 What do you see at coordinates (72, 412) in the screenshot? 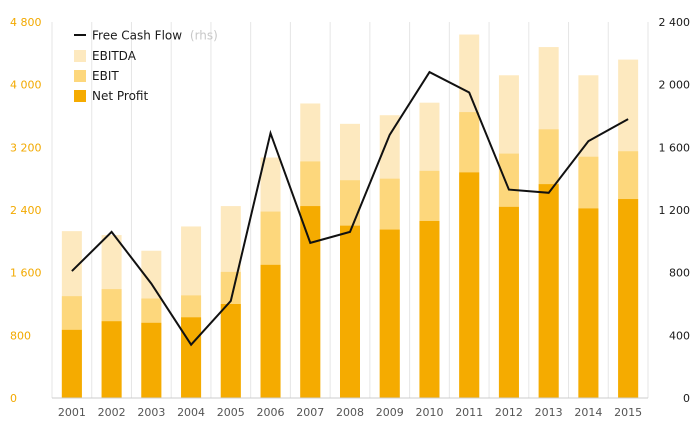
I see `x-tick-label: 2001` at bounding box center [72, 412].